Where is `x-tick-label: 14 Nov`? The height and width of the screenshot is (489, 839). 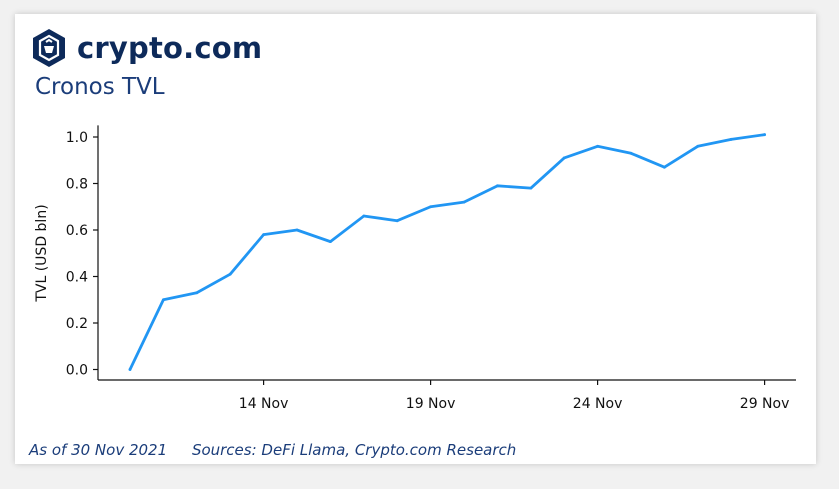
x-tick-label: 14 Nov is located at coordinates (264, 404).